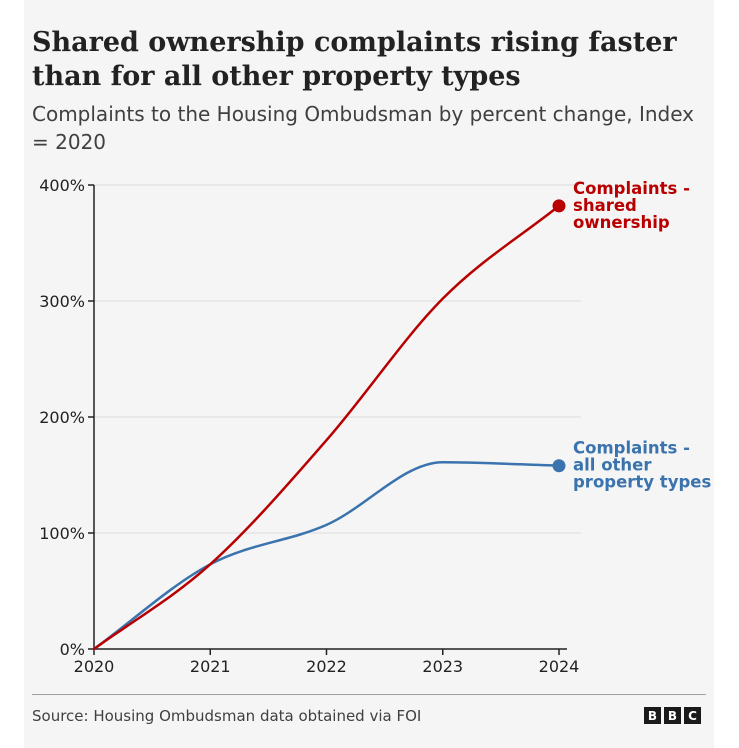 The width and height of the screenshot is (739, 748). I want to click on y-axis-ticks: 0% 100% 200% 300% 400%, so click(66, 417).